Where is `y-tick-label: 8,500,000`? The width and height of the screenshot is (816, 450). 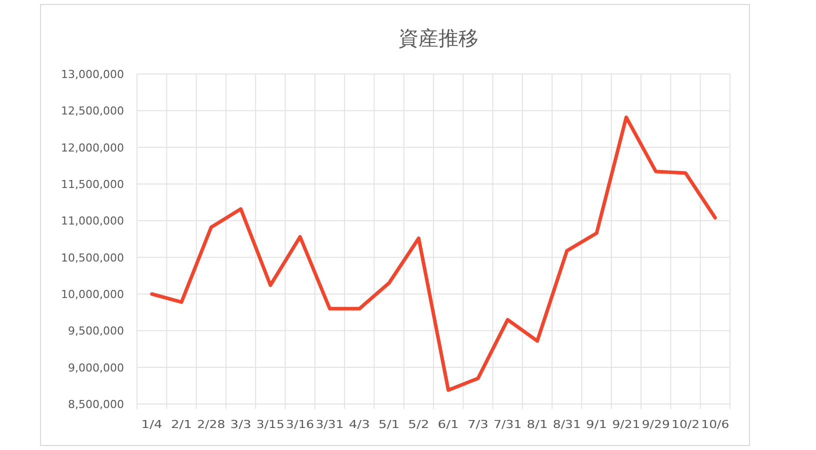
y-tick-label: 8,500,000 is located at coordinates (96, 404).